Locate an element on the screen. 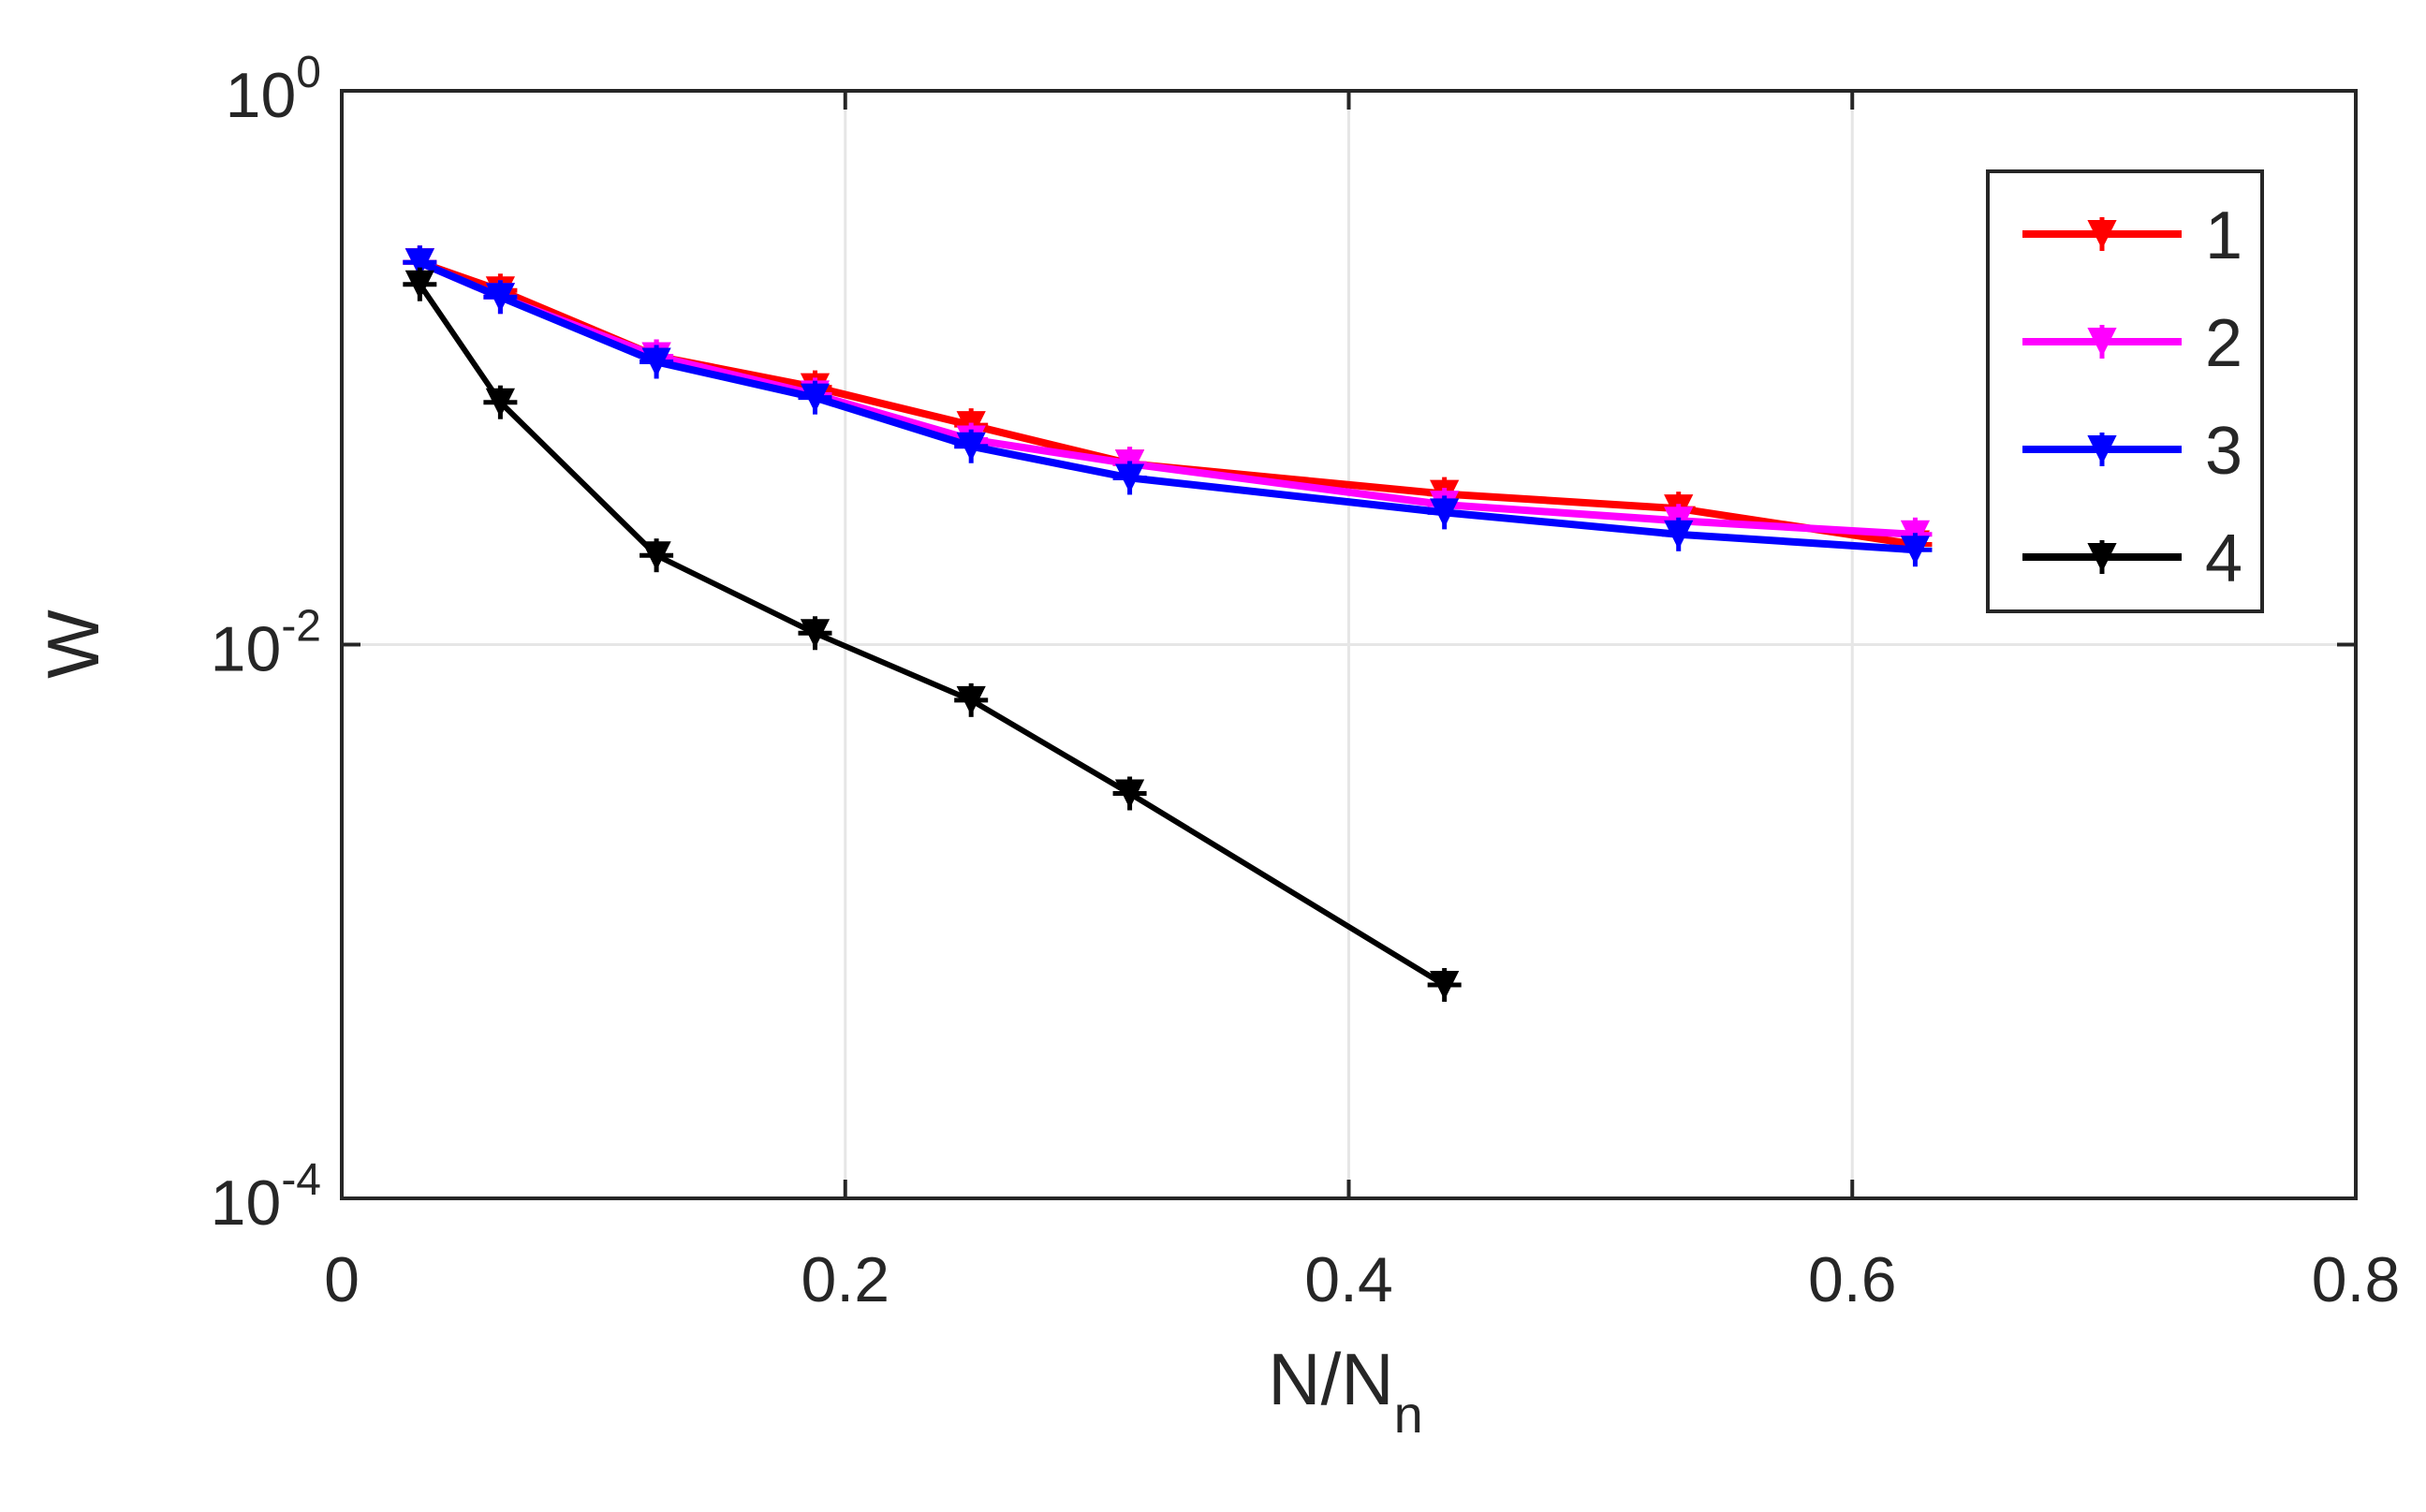 This screenshot has width=2426, height=1512. y-tick-label: 10⁻² is located at coordinates (266, 643).